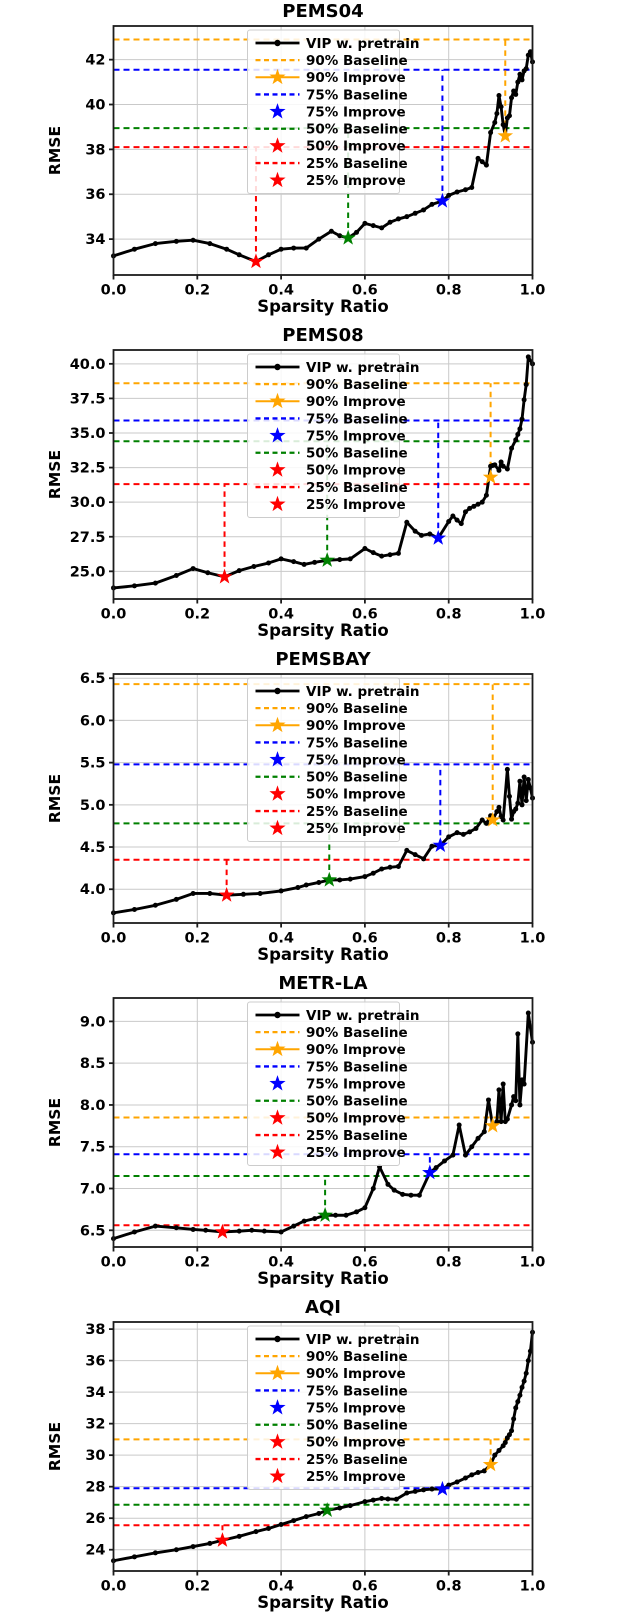 This screenshot has height=1620, width=617. What do you see at coordinates (93, 890) in the screenshot?
I see `y-tick-label: 4.0` at bounding box center [93, 890].